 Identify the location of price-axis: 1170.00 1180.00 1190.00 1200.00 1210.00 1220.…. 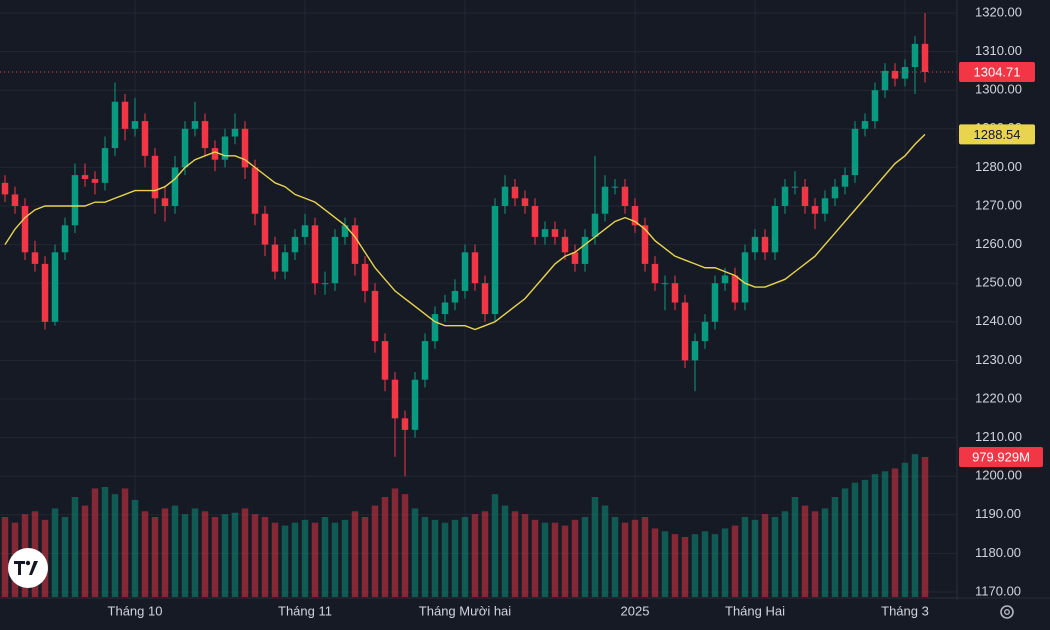
(1001, 301).